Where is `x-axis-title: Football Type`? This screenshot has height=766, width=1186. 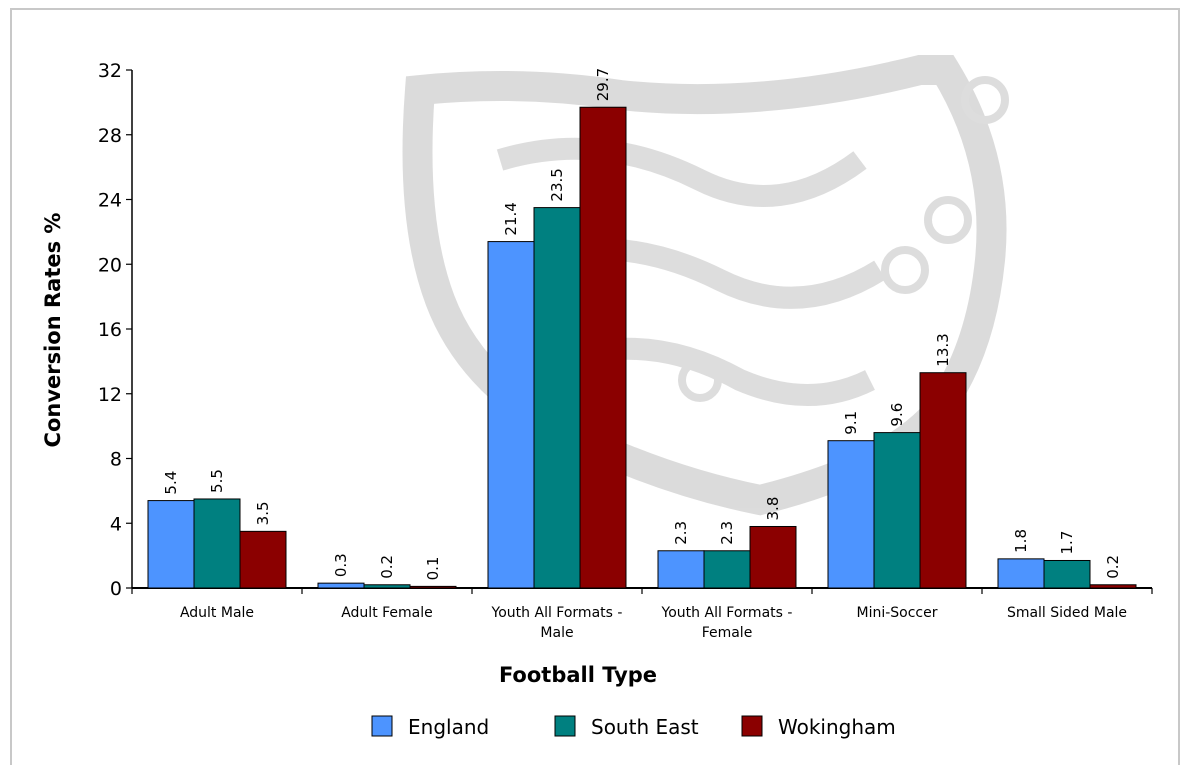 x-axis-title: Football Type is located at coordinates (578, 675).